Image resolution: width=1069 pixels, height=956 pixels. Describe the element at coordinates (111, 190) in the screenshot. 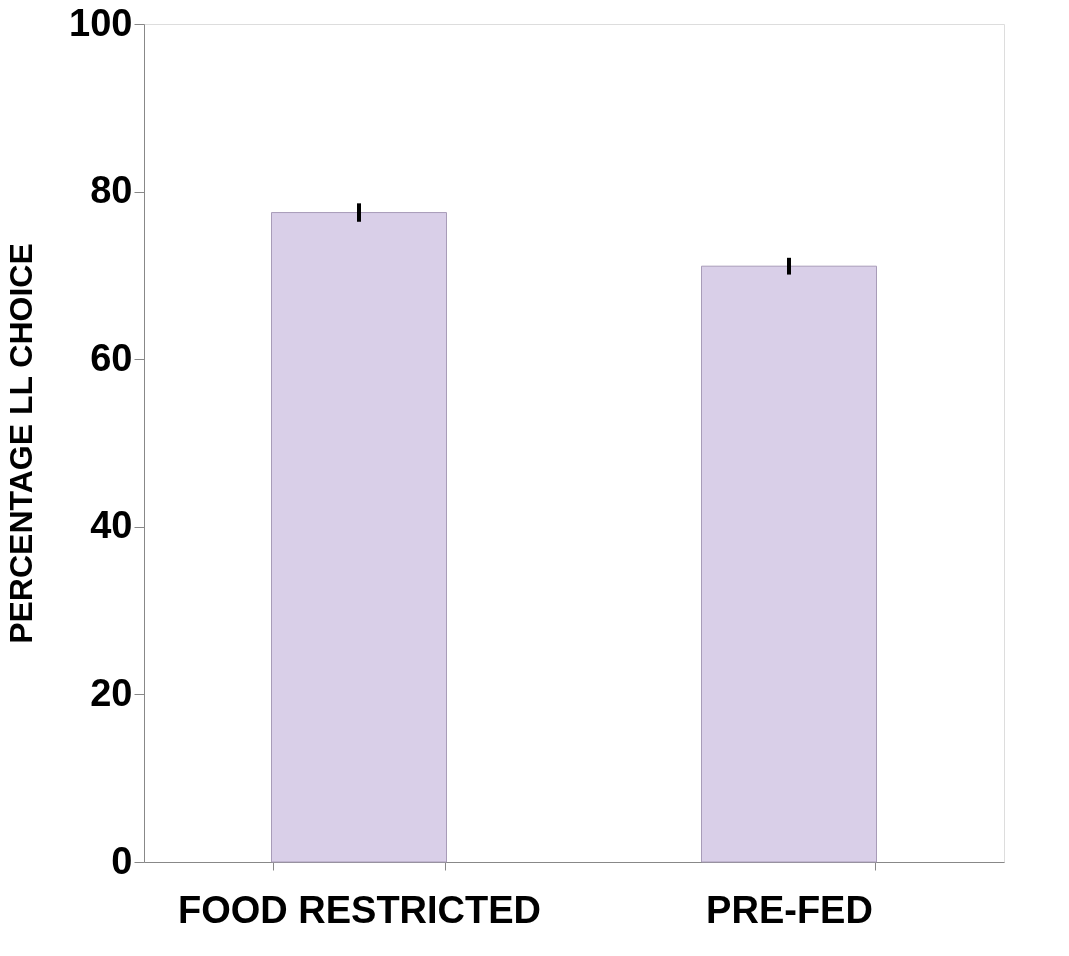

I see `y-tick-label: 80` at that location.